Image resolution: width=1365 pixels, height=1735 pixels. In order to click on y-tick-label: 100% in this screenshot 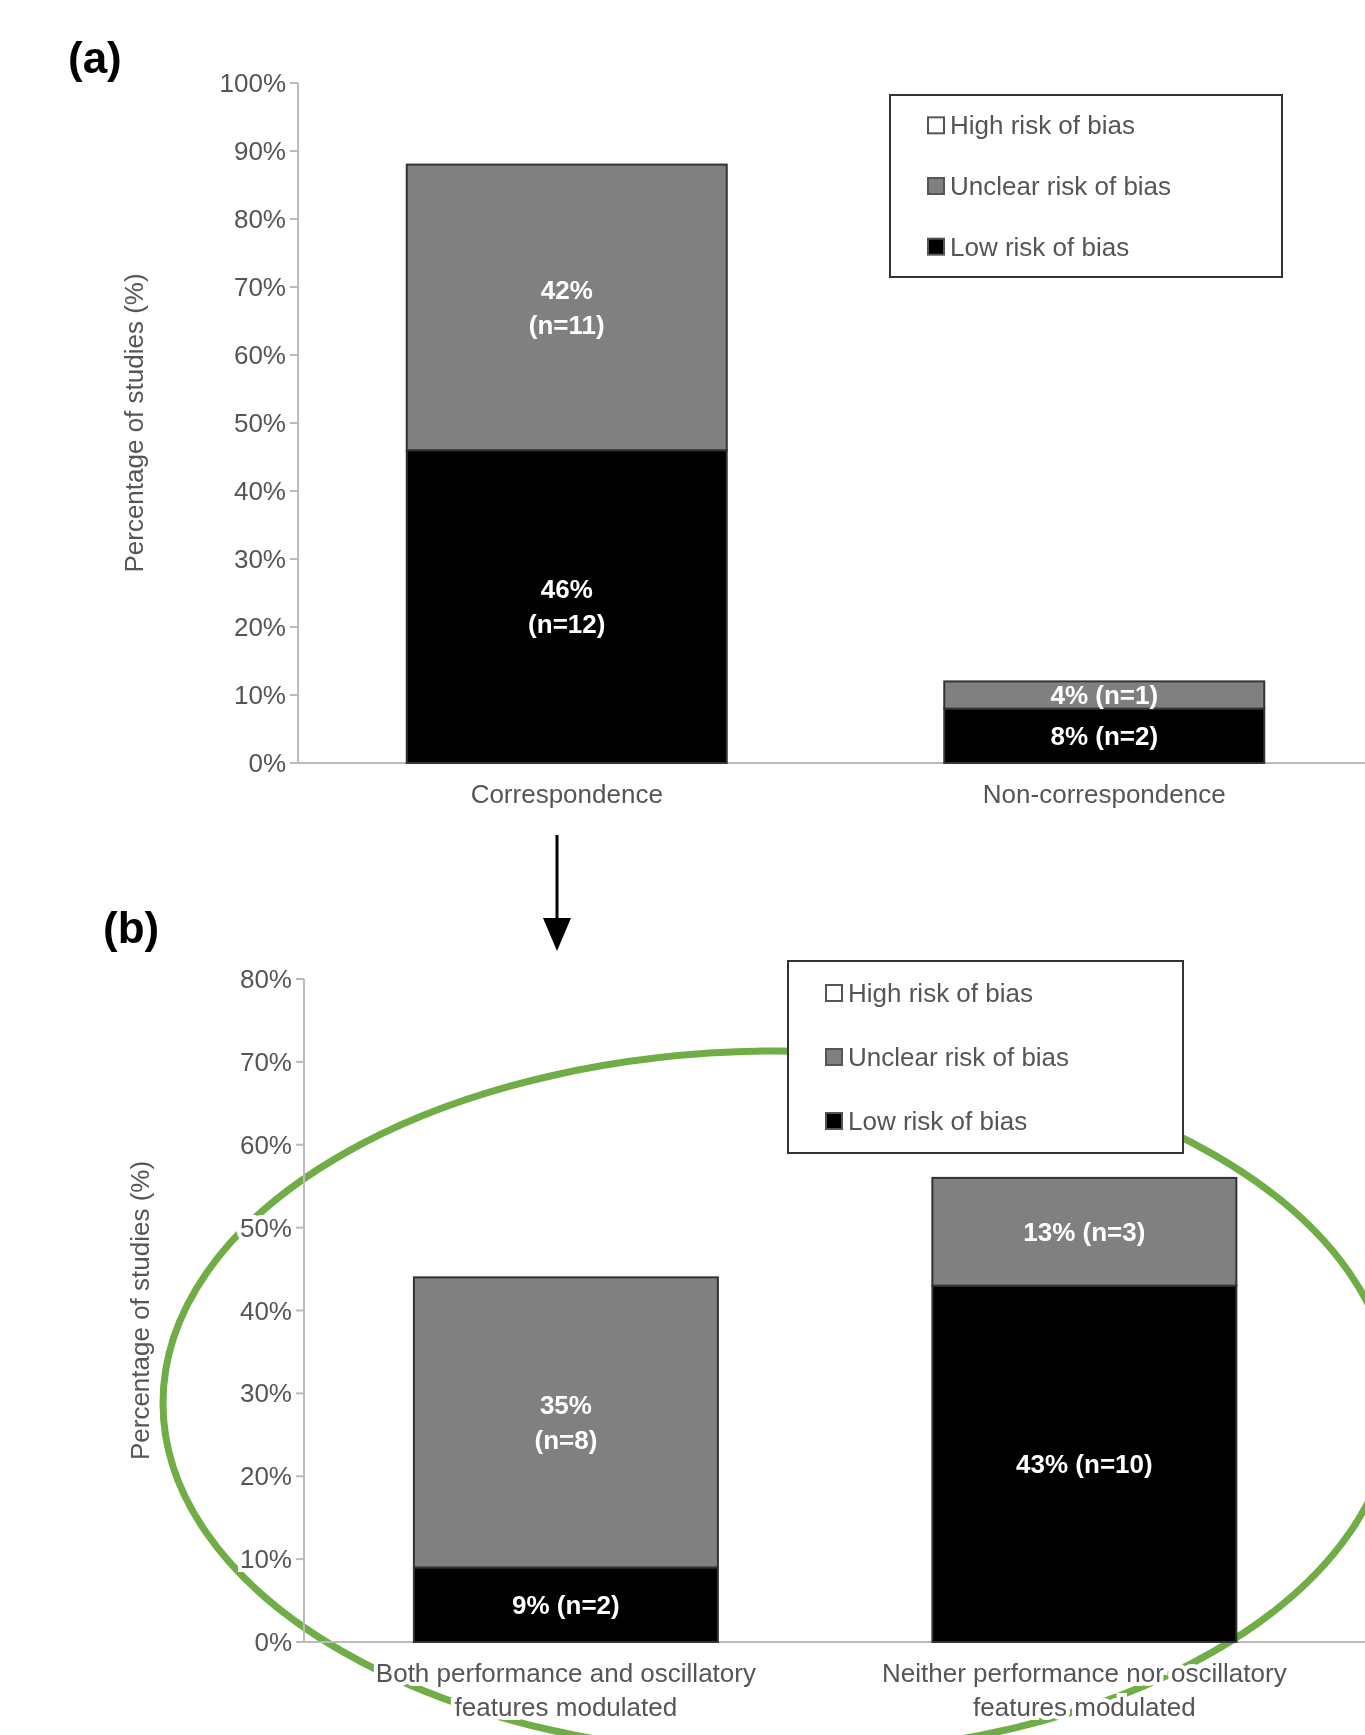, I will do `click(252, 83)`.